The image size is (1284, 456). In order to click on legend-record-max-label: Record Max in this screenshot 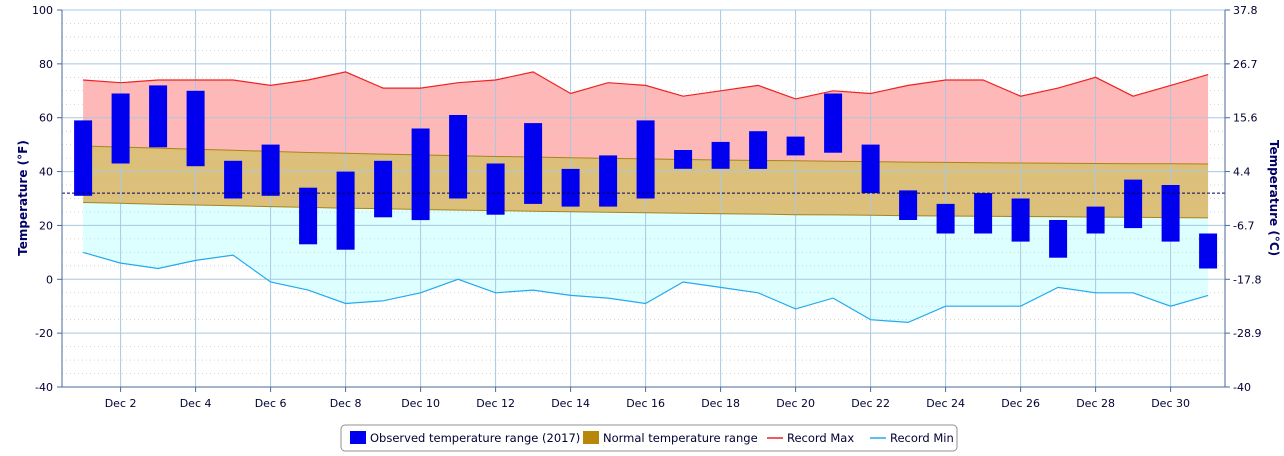, I will do `click(820, 438)`.